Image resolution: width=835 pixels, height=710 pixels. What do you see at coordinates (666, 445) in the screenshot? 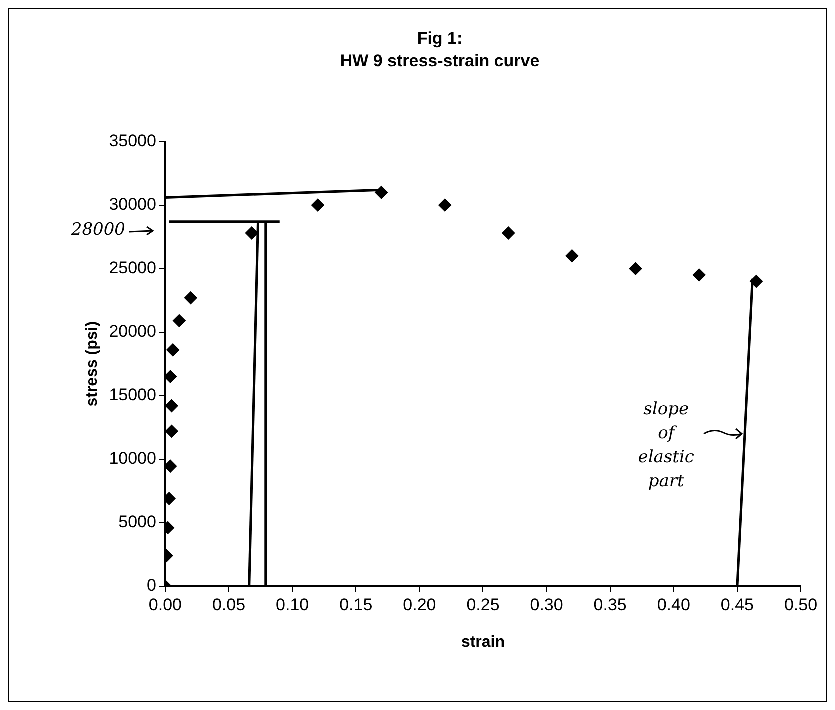
I see `annotation: slope of elastic part` at bounding box center [666, 445].